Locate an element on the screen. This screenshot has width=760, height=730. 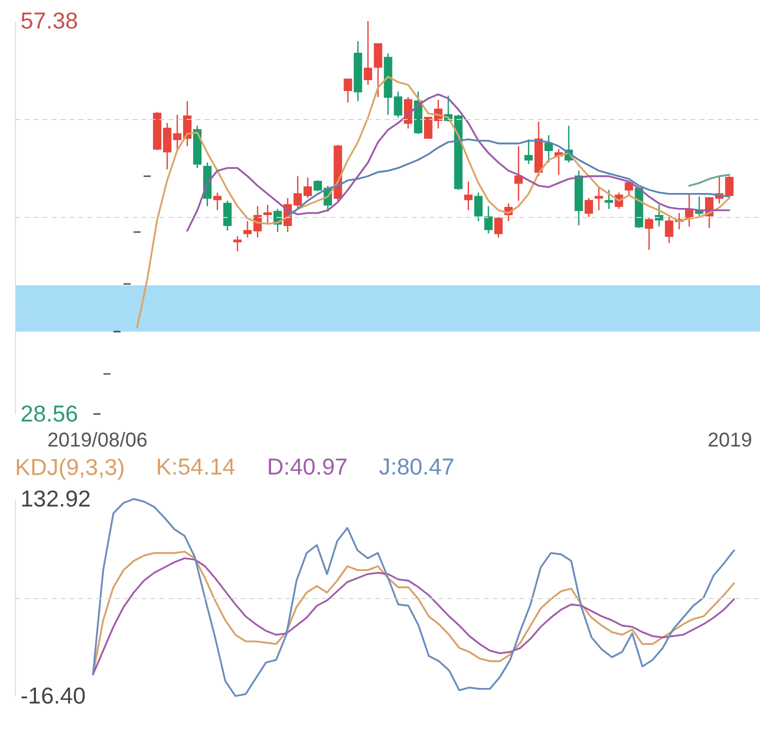
text: J:80.47 is located at coordinates (416, 467).